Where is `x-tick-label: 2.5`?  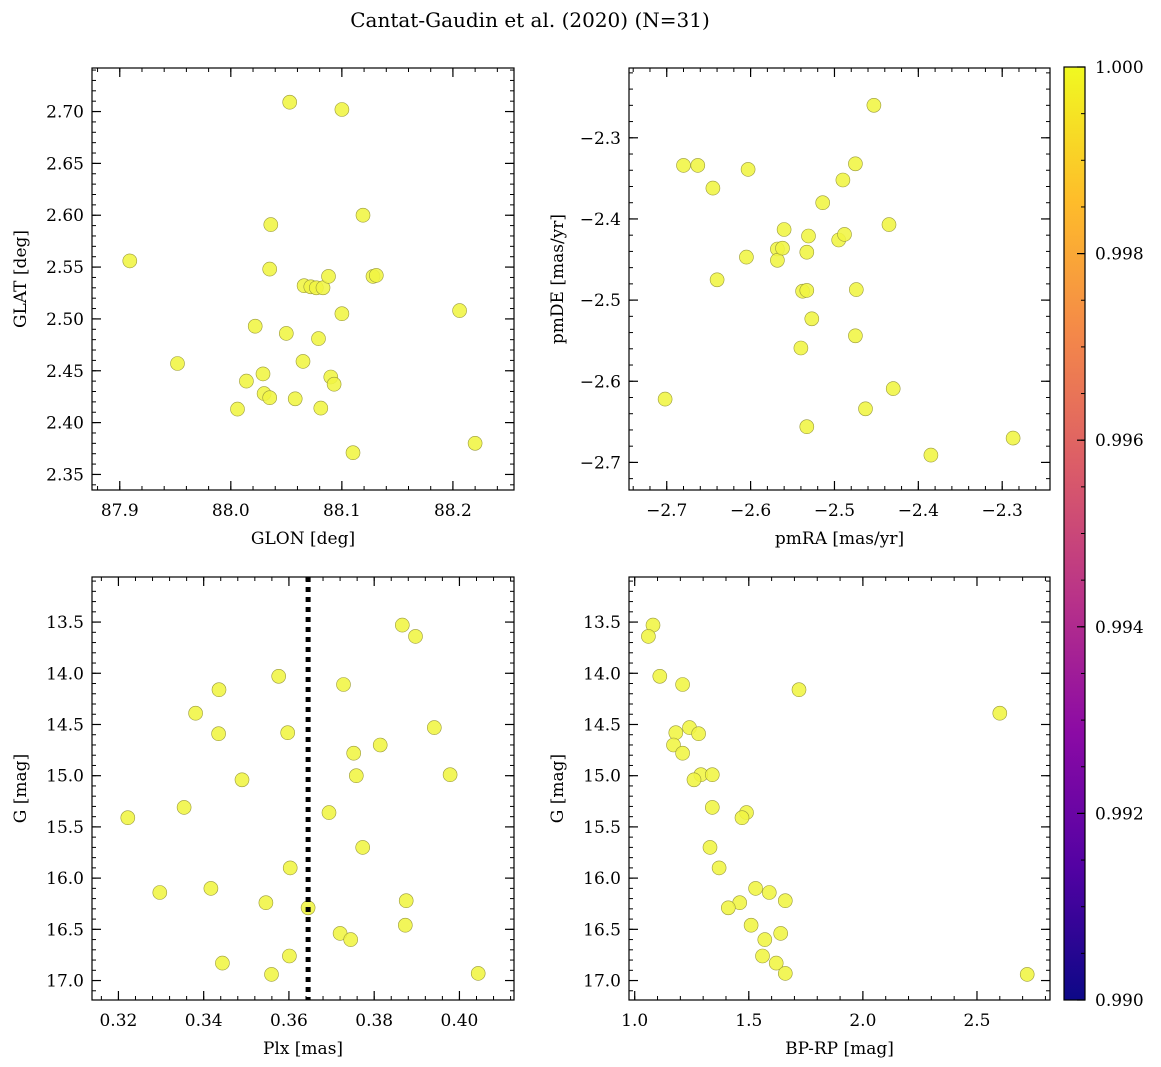
x-tick-label: 2.5 is located at coordinates (976, 1021).